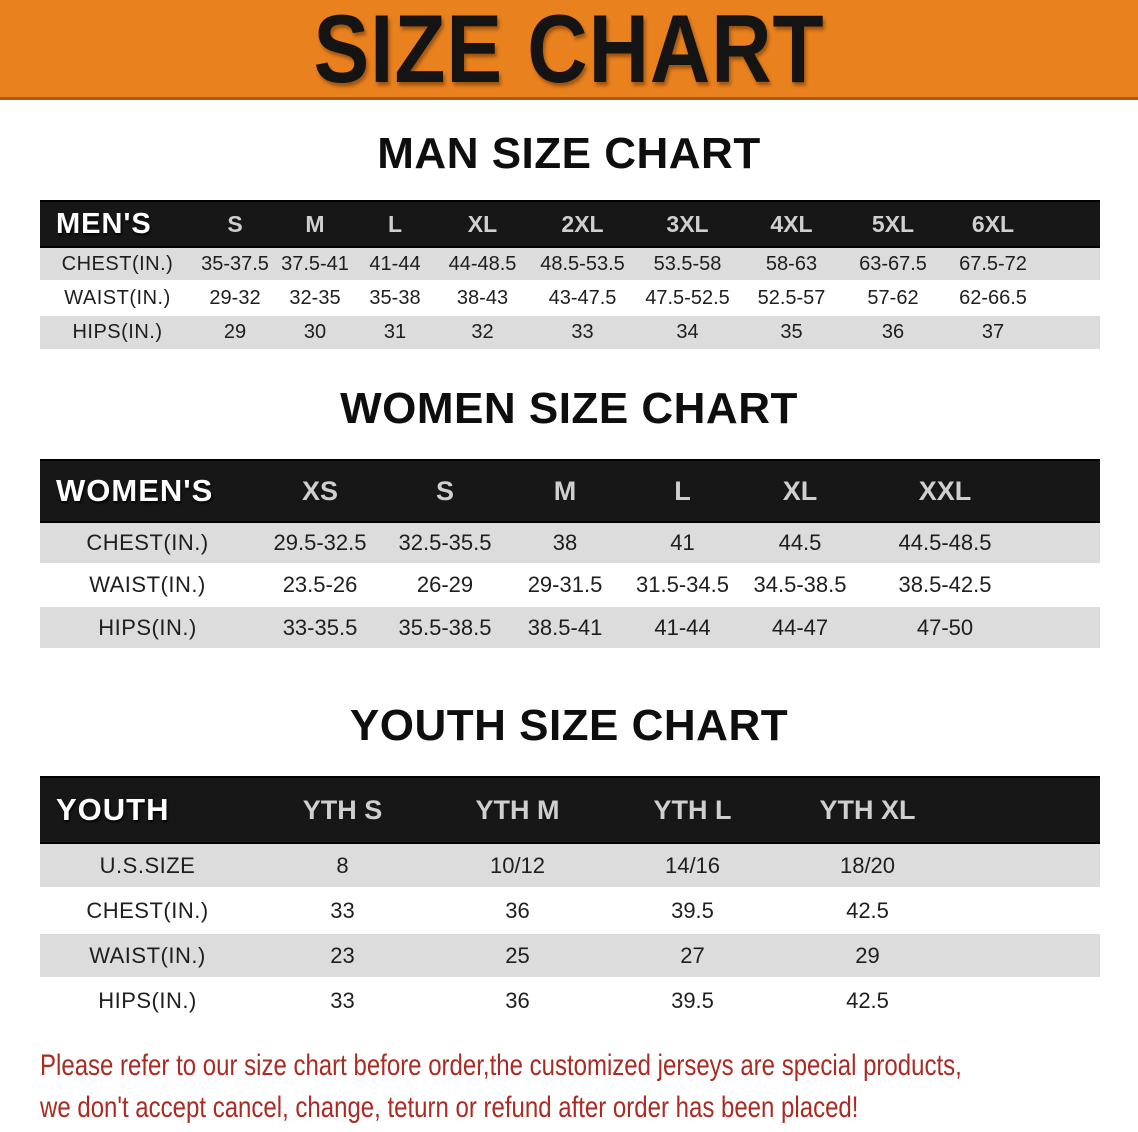 The height and width of the screenshot is (1132, 1138). What do you see at coordinates (342, 810) in the screenshot?
I see `column-header: YTH S` at bounding box center [342, 810].